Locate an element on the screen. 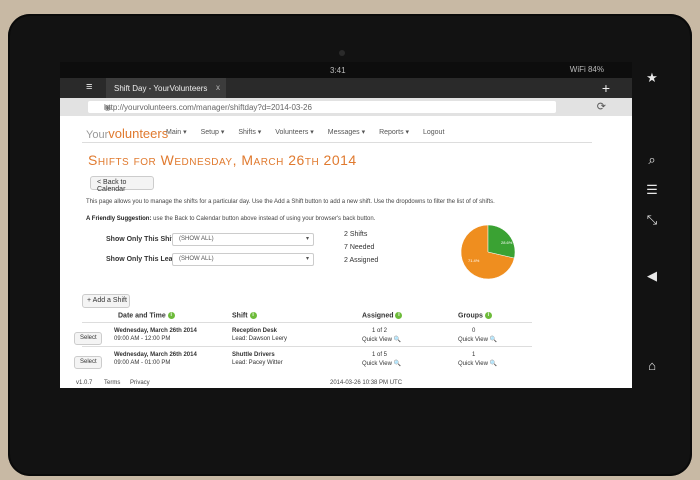 The height and width of the screenshot is (480, 700). add-shift-label: + Add a Shift is located at coordinates (107, 300).